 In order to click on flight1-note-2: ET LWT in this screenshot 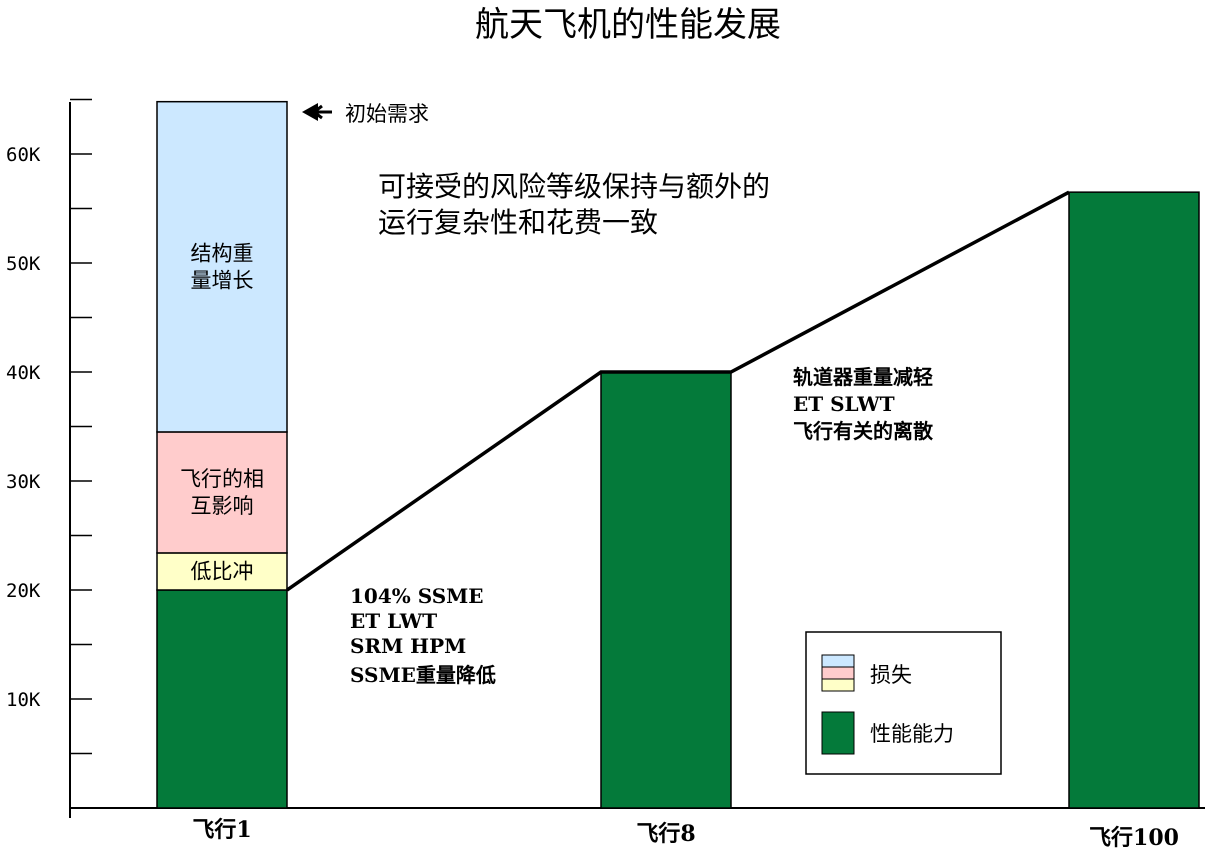, I will do `click(393, 621)`.